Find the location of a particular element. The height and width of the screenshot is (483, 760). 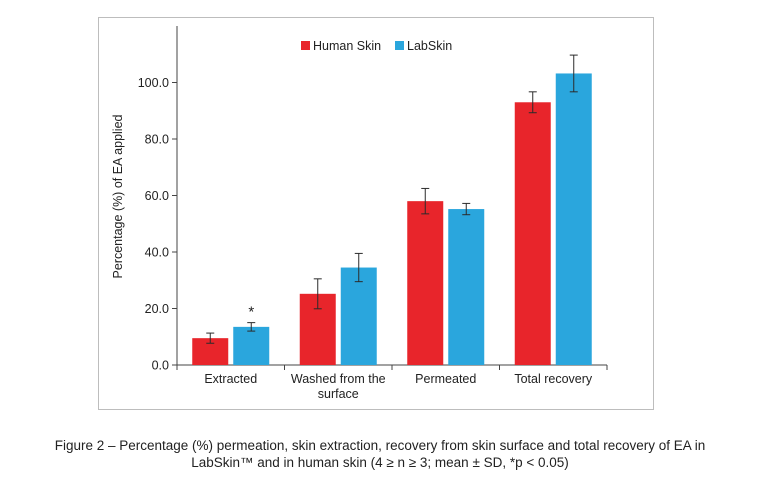

y-tick-label: 80.0 is located at coordinates (157, 140).